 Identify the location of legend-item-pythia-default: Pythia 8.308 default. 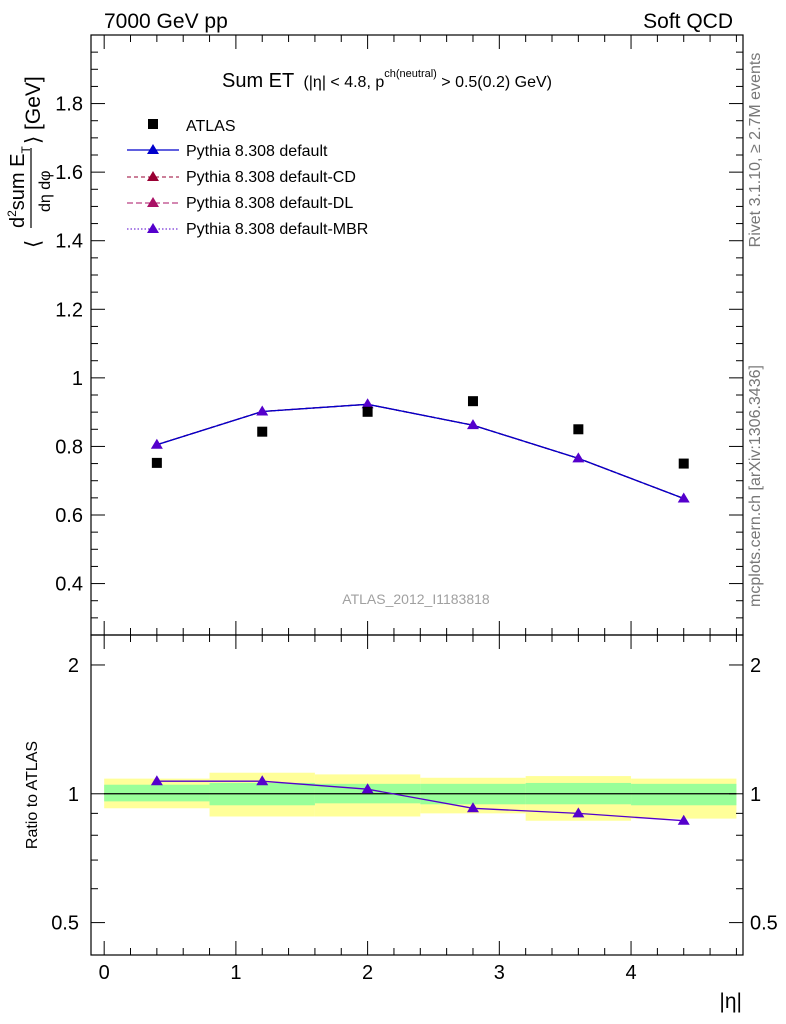
(227, 151).